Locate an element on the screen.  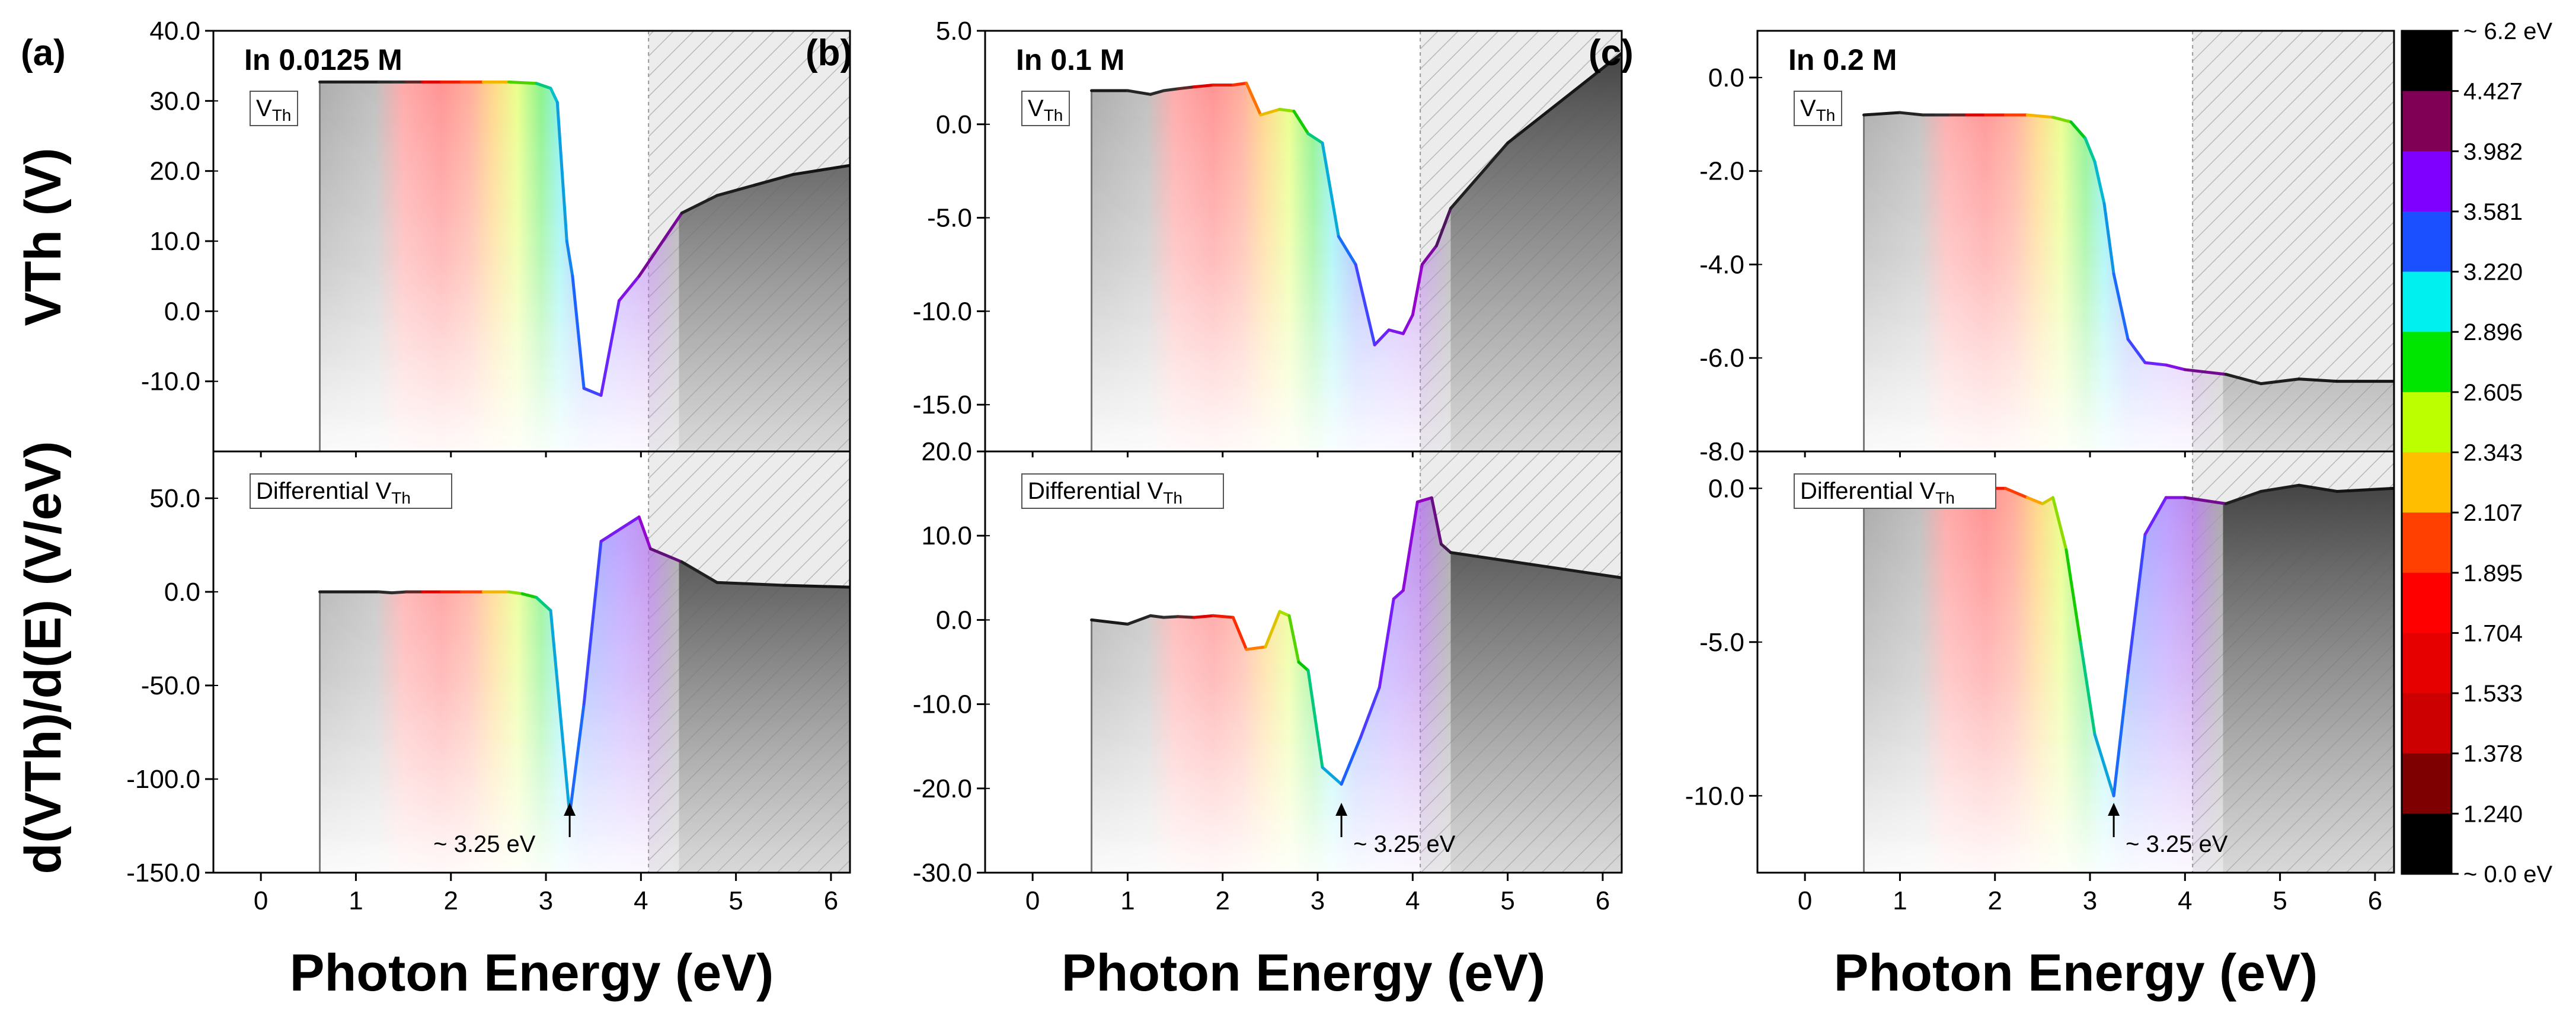
x-axis-title: Photon Energy (eV) is located at coordinates (2076, 972).